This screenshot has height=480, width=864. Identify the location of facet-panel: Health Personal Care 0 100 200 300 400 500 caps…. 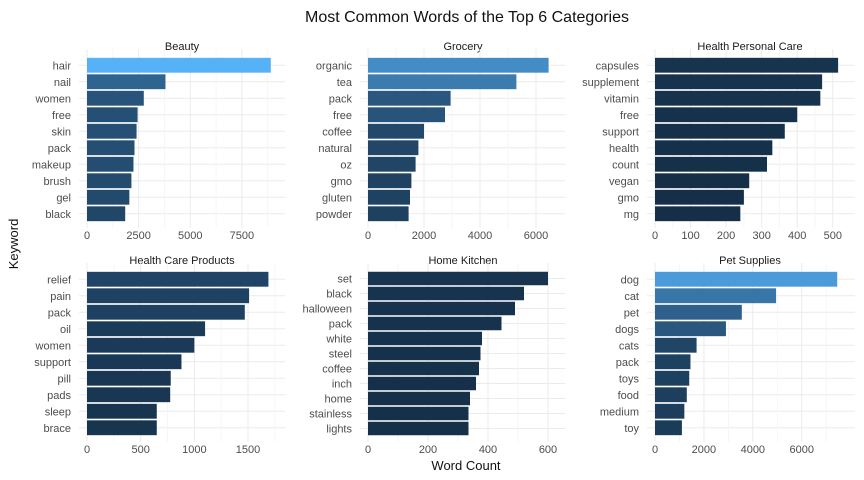
(718, 141).